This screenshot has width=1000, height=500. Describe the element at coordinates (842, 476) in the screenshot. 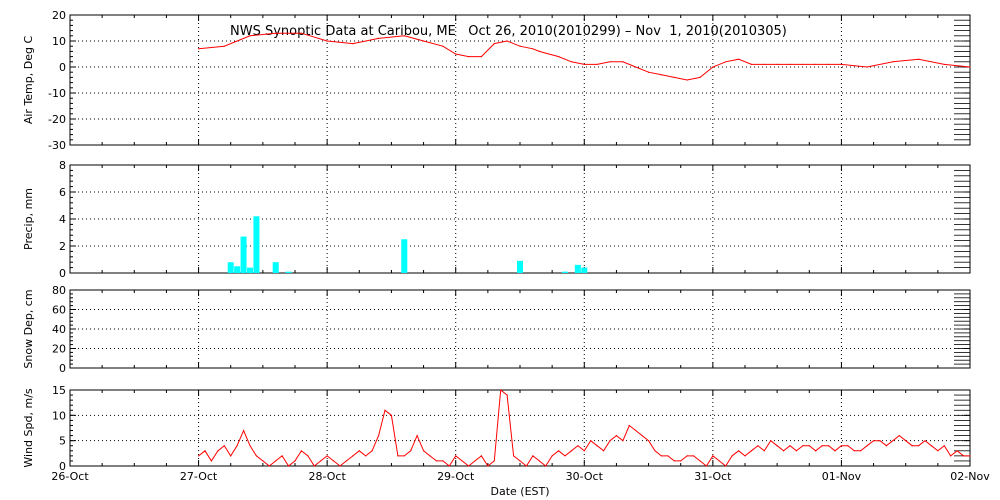

I see `x-tick-label: 01-Nov` at that location.